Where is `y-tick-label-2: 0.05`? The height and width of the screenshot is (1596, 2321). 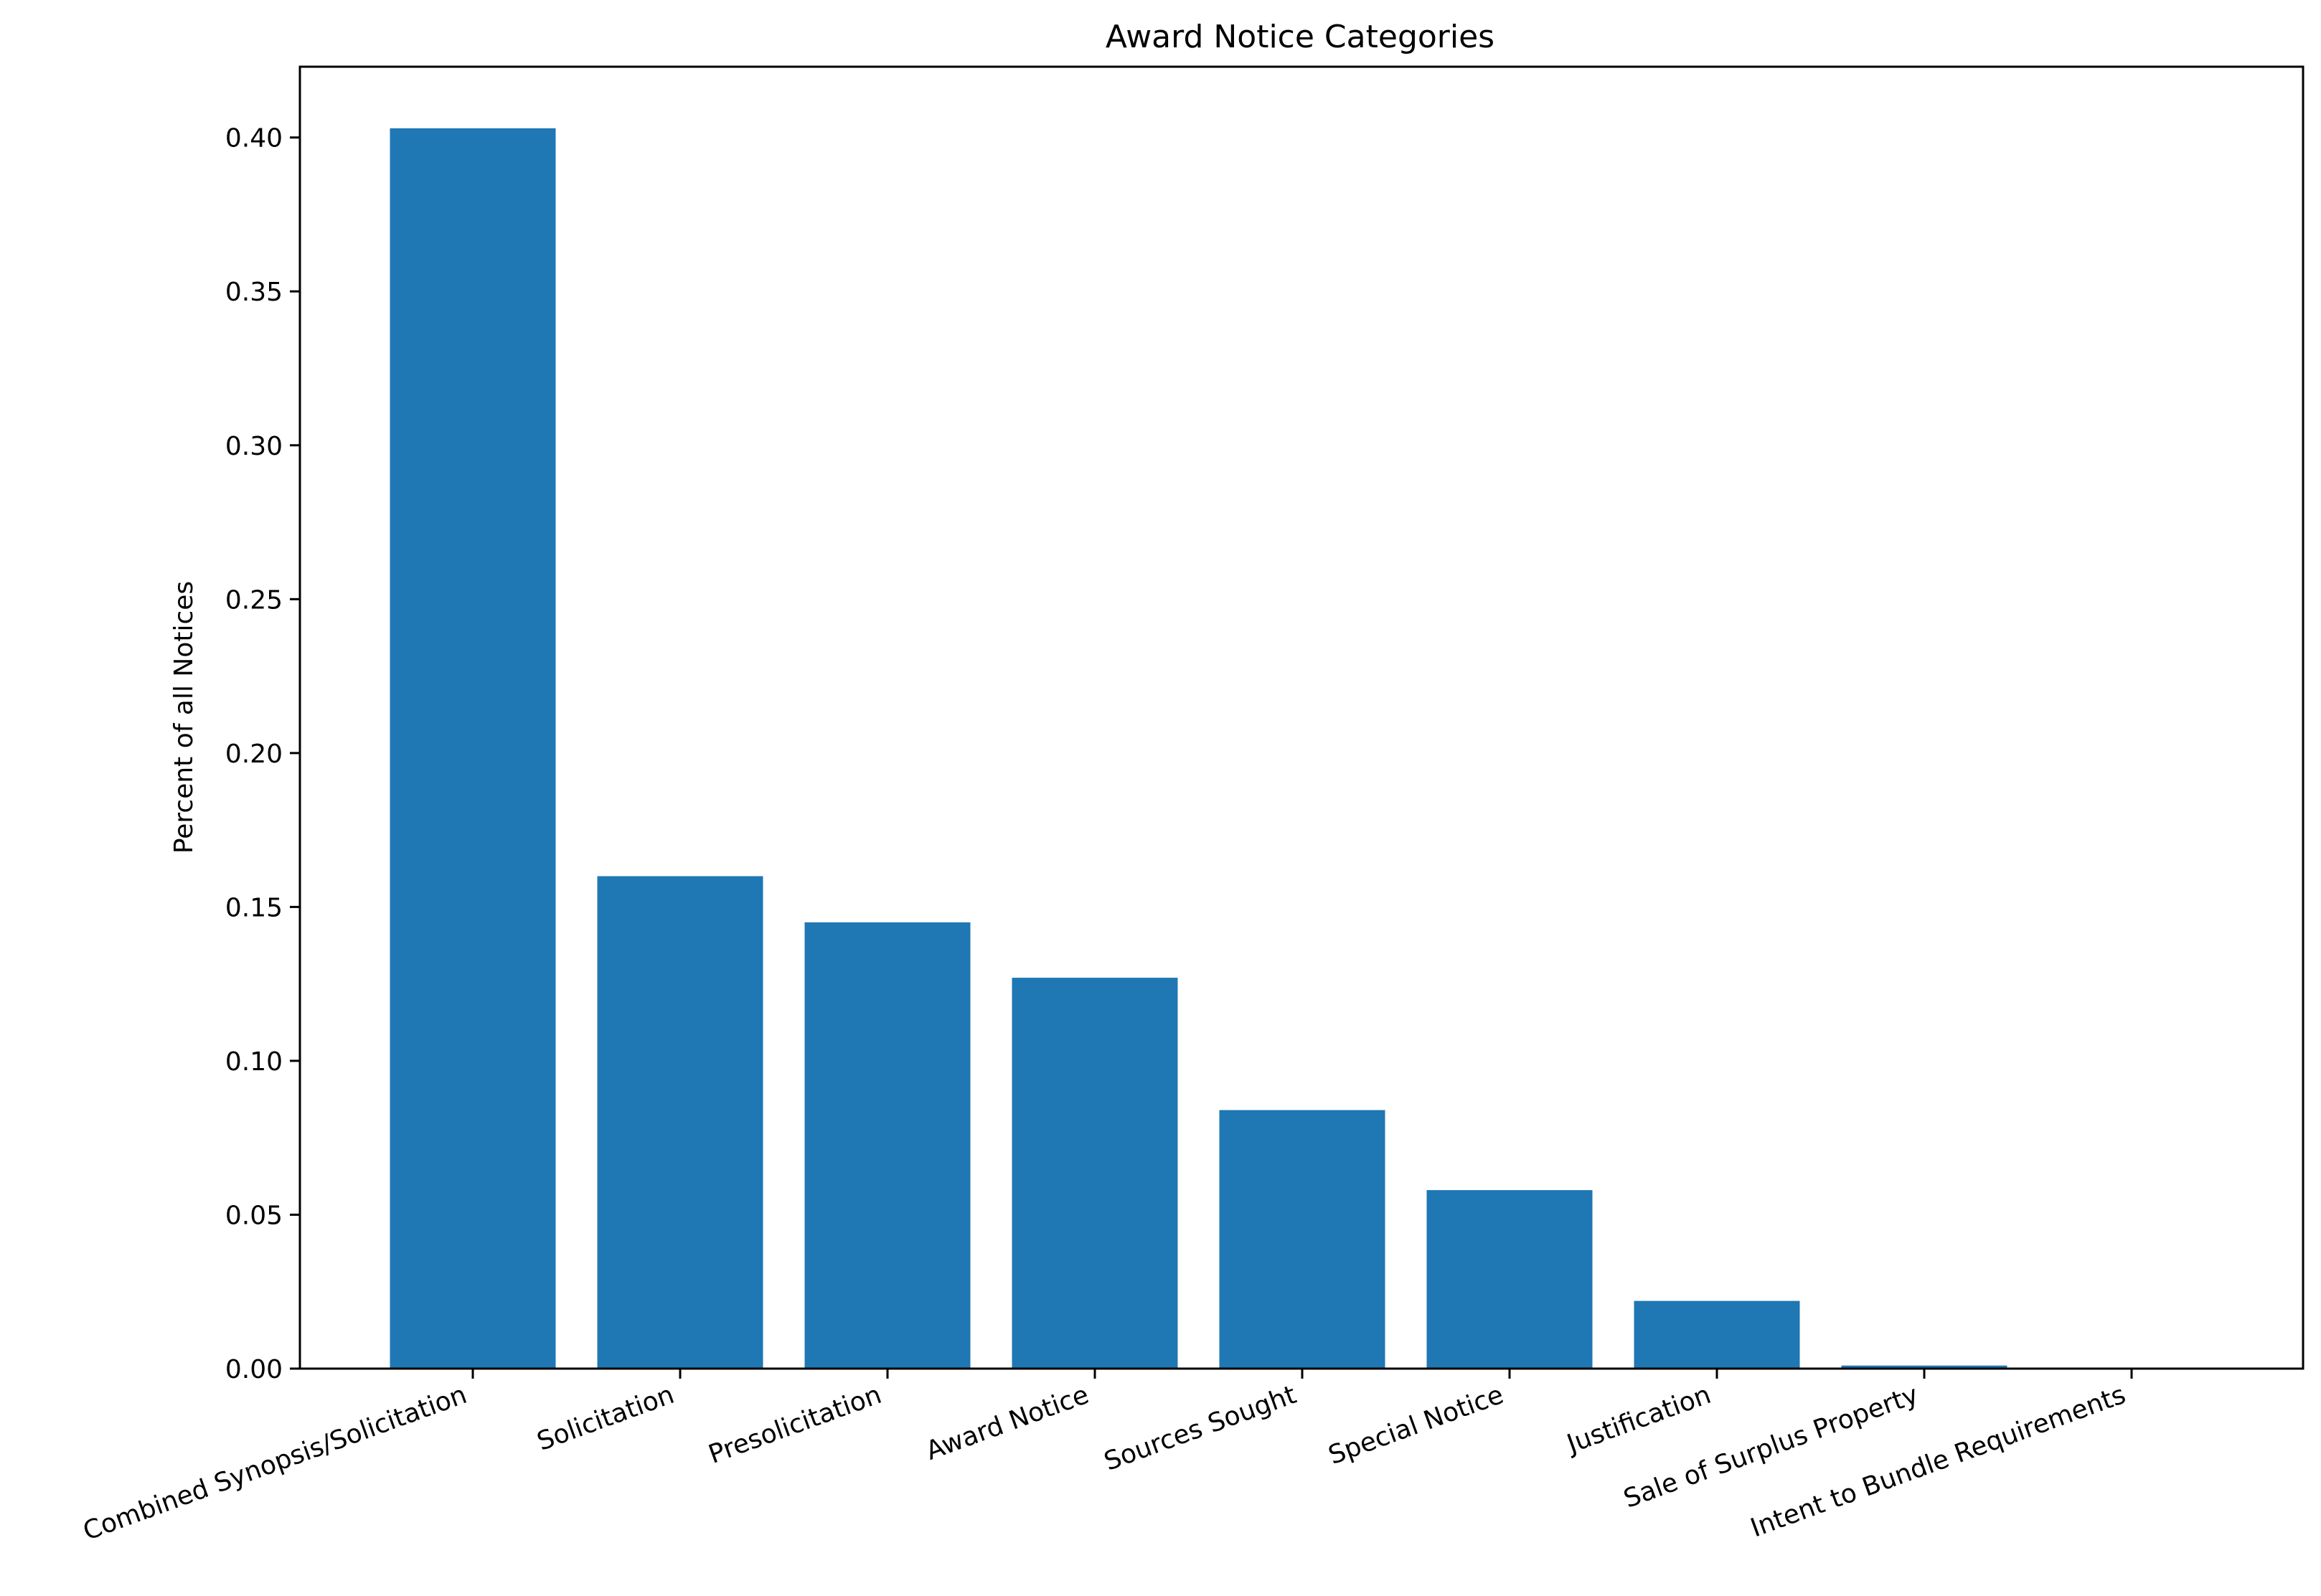
y-tick-label-2: 0.05 is located at coordinates (254, 1215).